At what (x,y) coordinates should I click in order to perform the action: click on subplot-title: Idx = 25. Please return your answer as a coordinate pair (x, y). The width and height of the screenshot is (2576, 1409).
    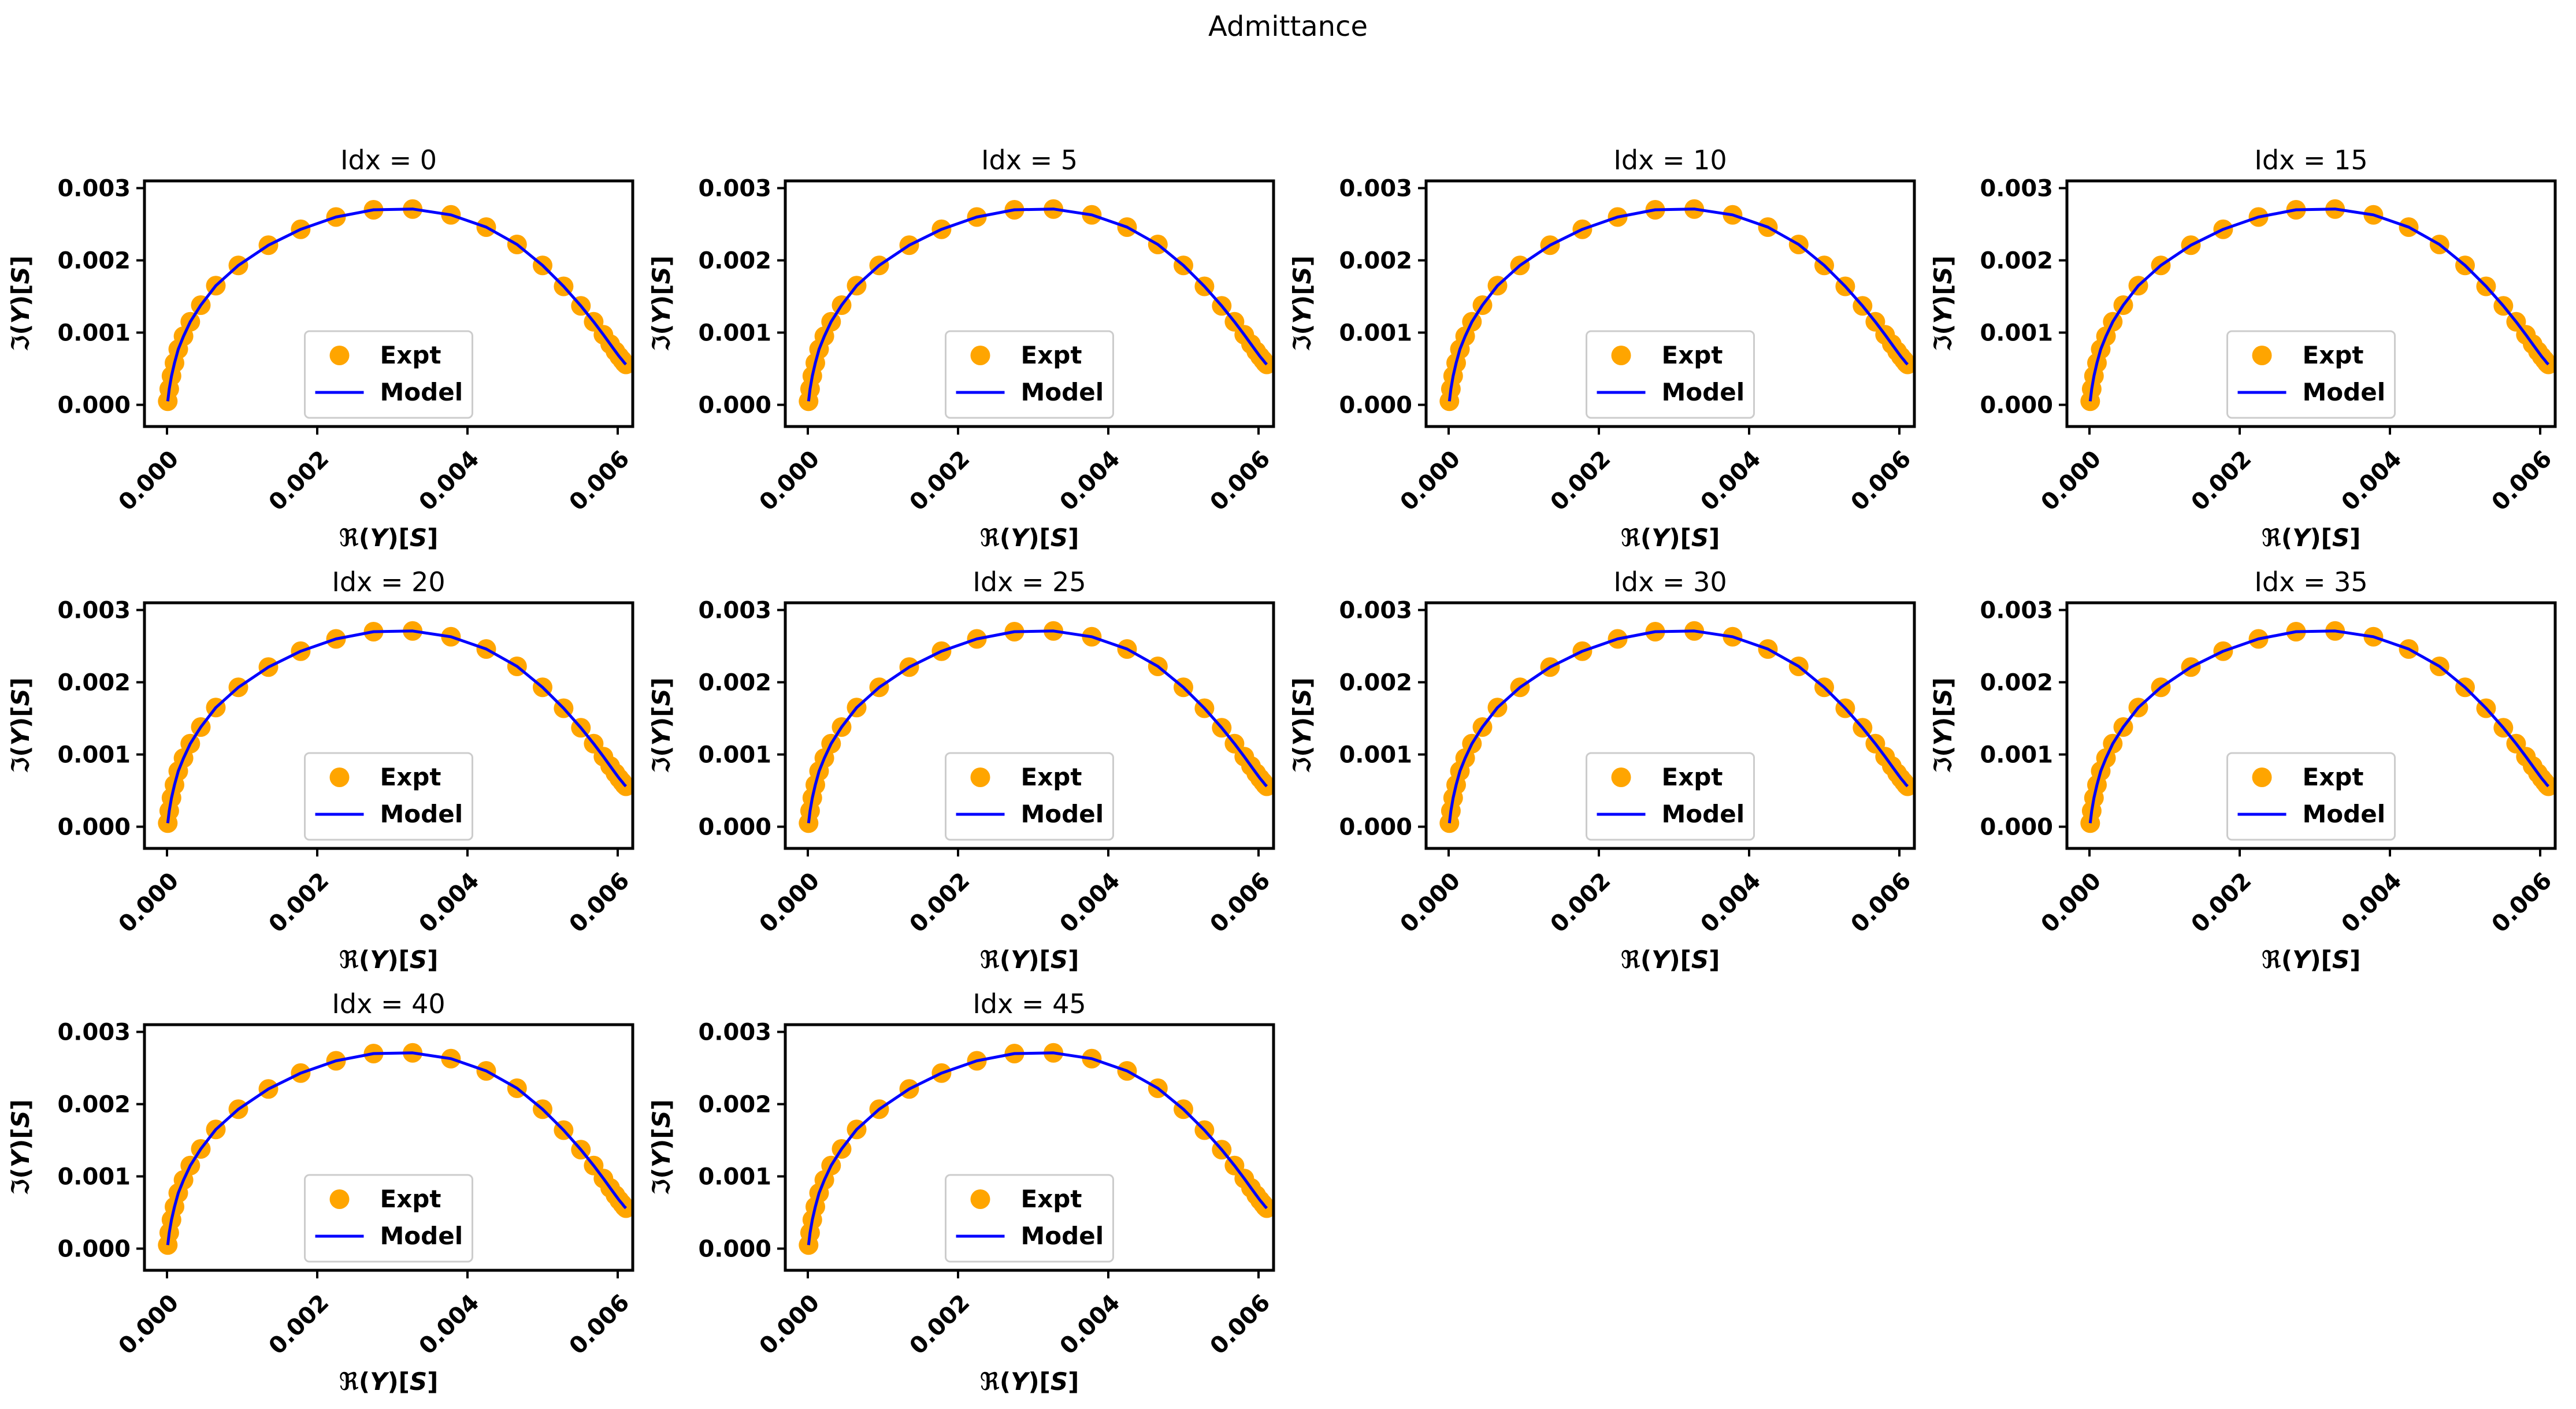
    Looking at the image, I should click on (1029, 582).